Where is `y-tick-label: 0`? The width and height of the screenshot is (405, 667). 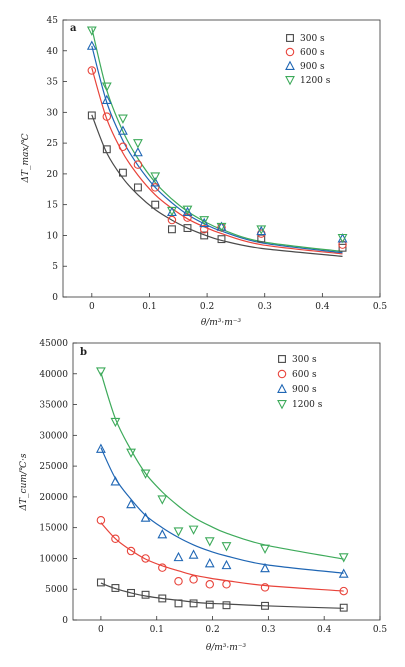
y-tick-label: 0 is located at coordinates (55, 298).